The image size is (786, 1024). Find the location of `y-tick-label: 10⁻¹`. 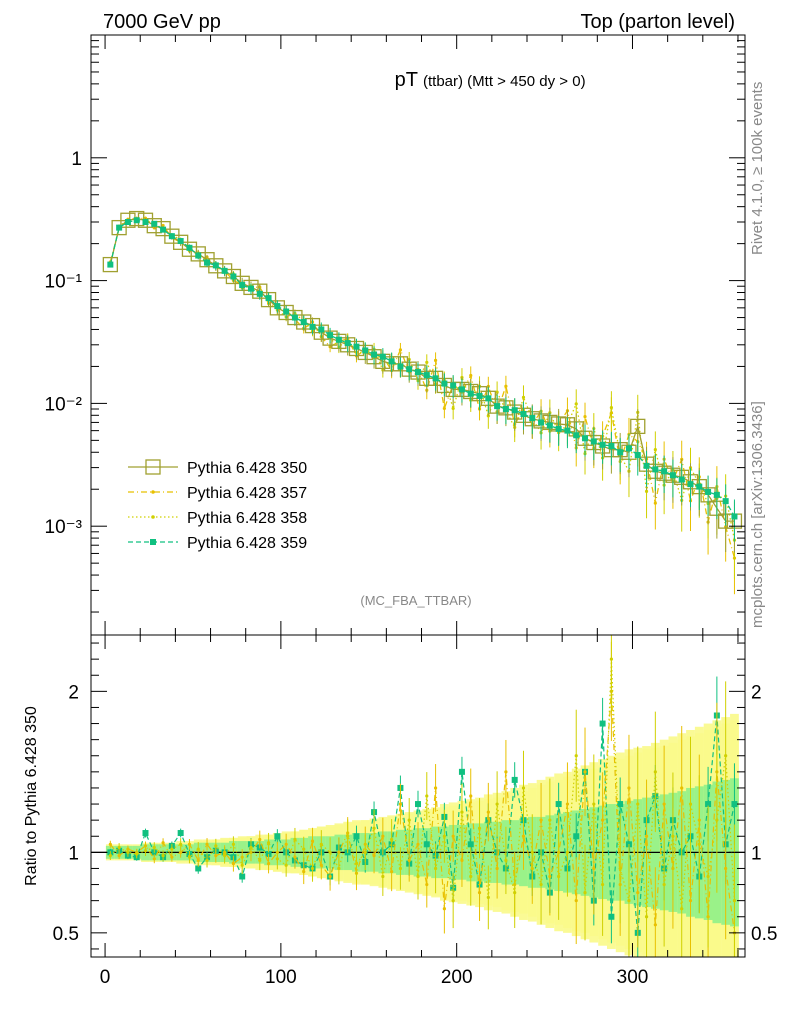

y-tick-label: 10⁻¹ is located at coordinates (64, 282).